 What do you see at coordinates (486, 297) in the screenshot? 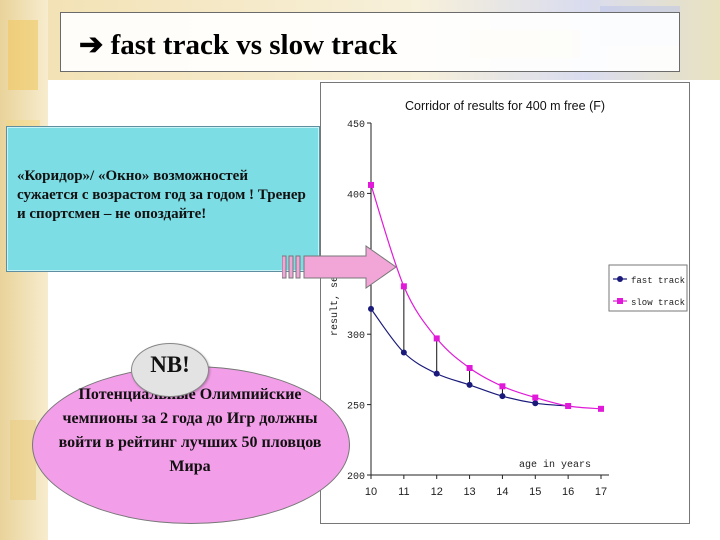
I see `series-line-slow-track` at bounding box center [486, 297].